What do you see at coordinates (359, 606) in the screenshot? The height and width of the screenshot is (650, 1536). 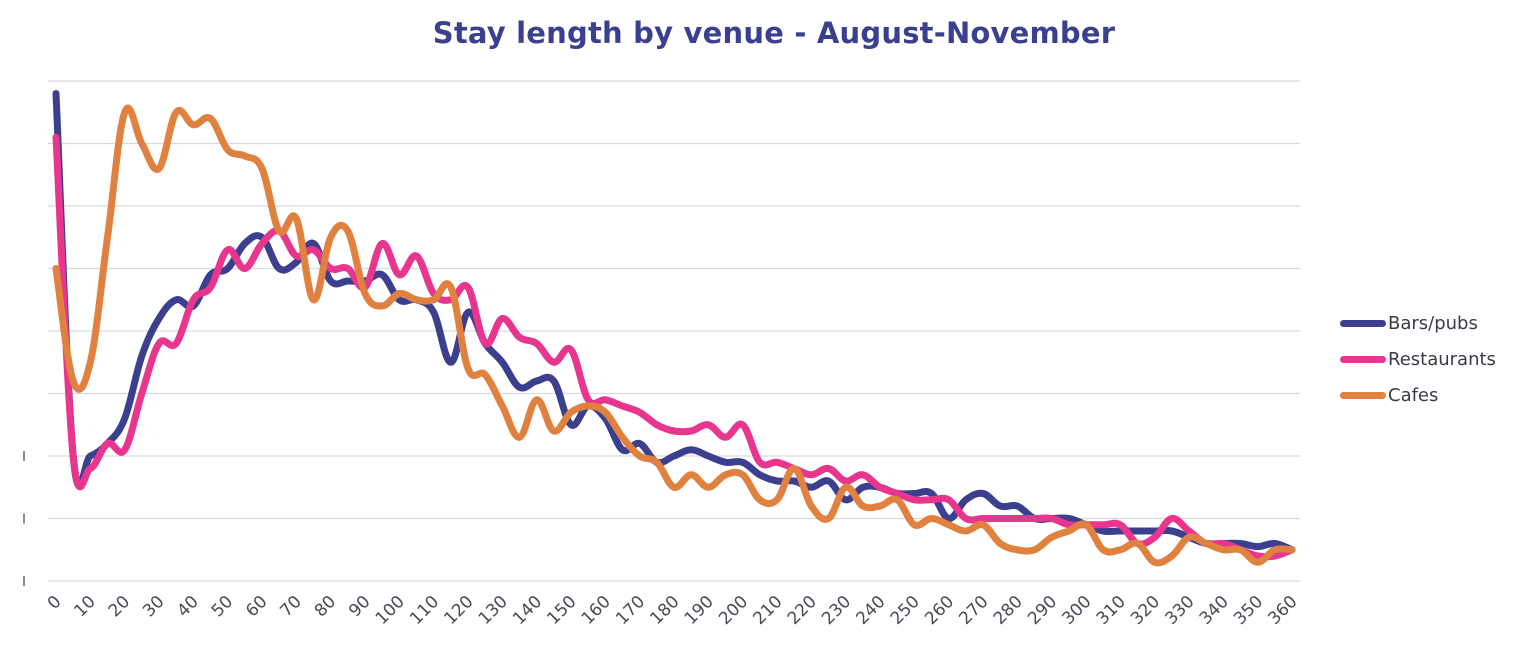 I see `x-tick-label: 90` at bounding box center [359, 606].